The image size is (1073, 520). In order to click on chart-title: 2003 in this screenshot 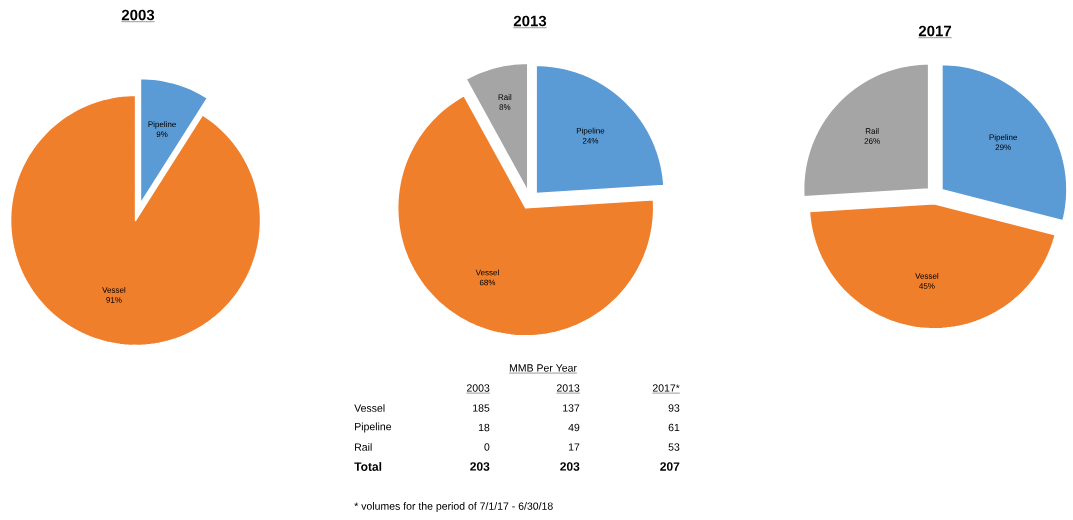, I will do `click(138, 15)`.